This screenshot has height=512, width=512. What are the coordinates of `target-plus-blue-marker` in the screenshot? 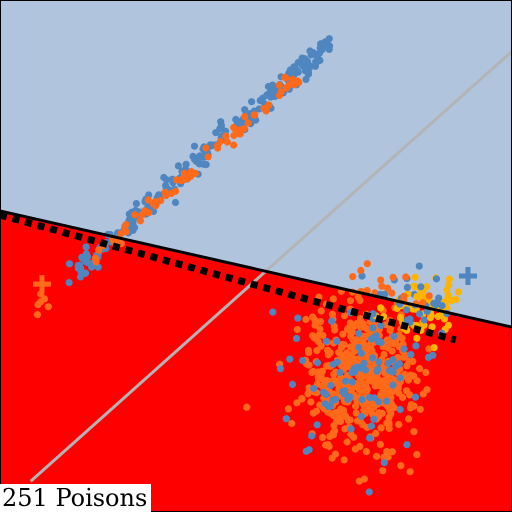 It's located at (467, 275).